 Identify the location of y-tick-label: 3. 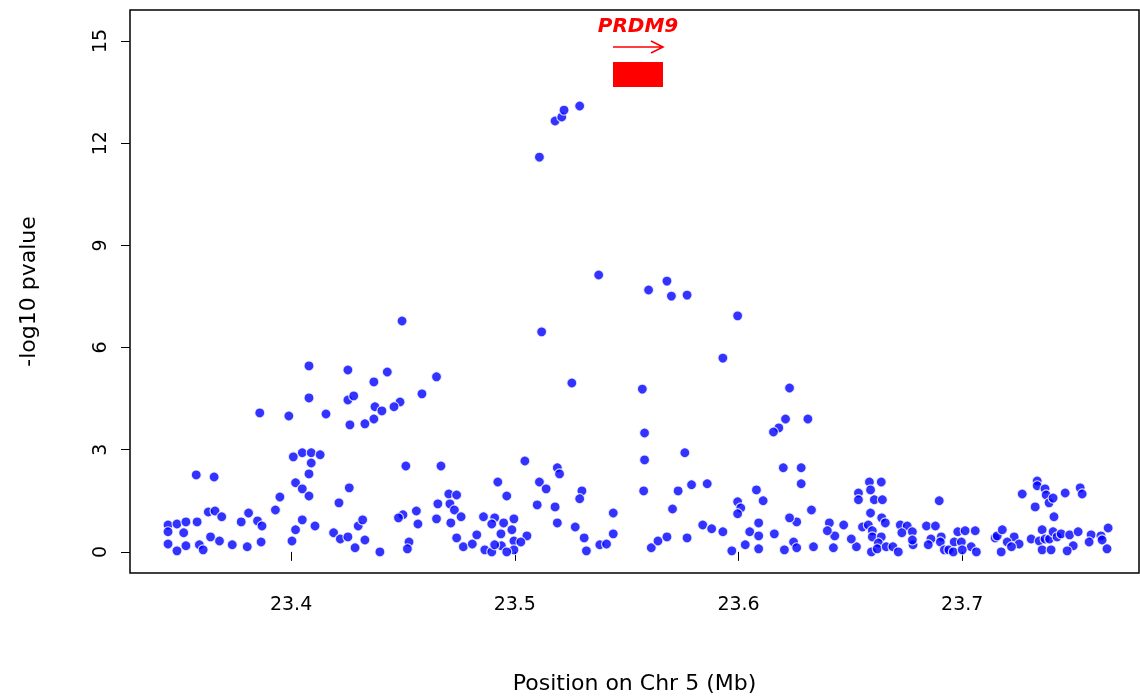
(98, 449).